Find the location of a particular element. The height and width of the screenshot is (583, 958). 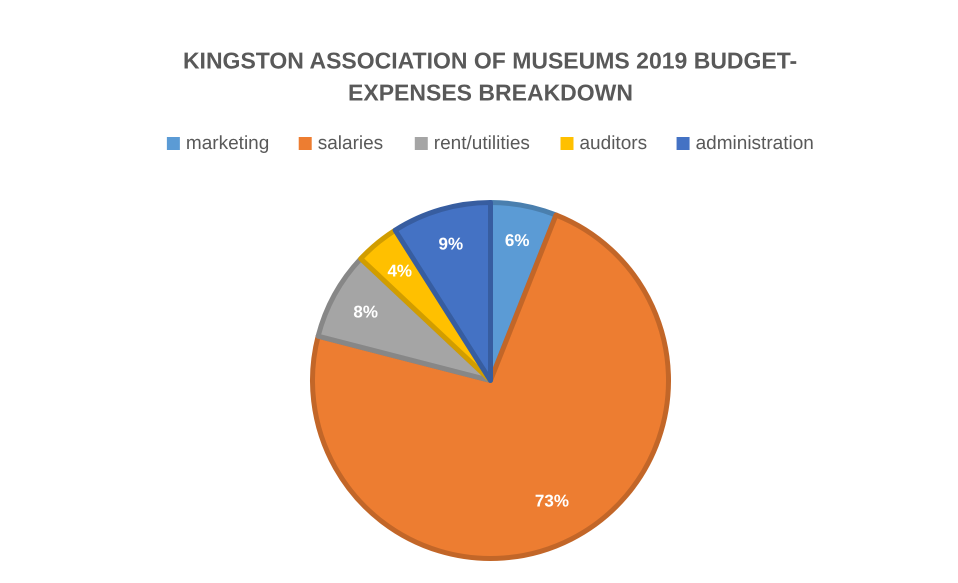

data-label: 8% is located at coordinates (365, 312).